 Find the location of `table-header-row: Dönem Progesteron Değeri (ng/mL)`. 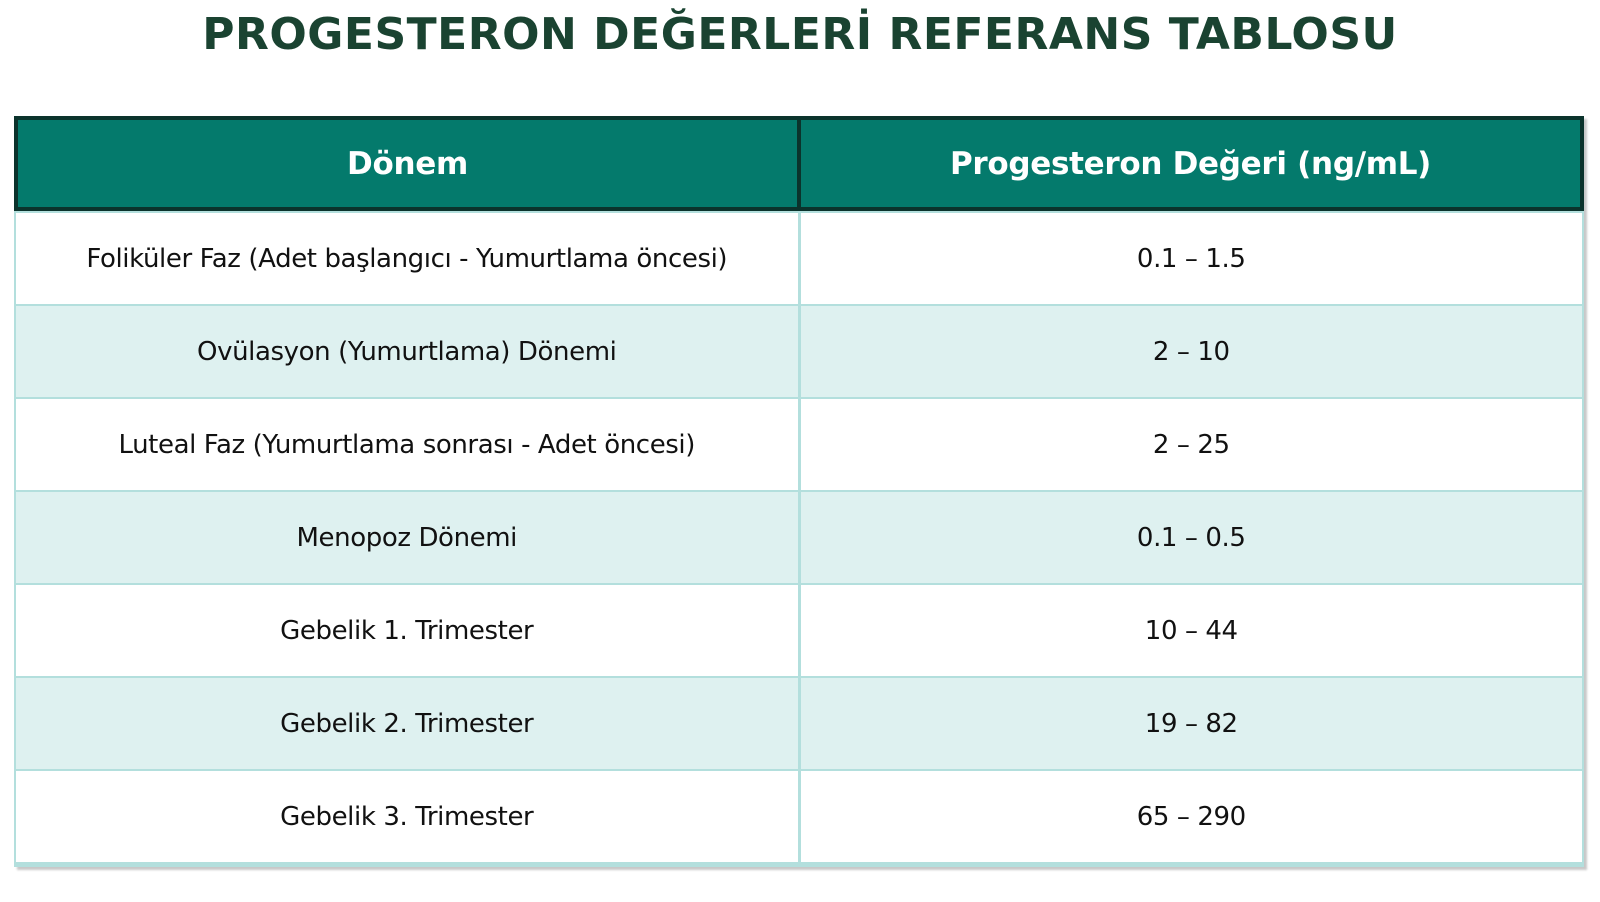

table-header-row: Dönem Progesteron Değeri (ng/mL) is located at coordinates (799, 163).